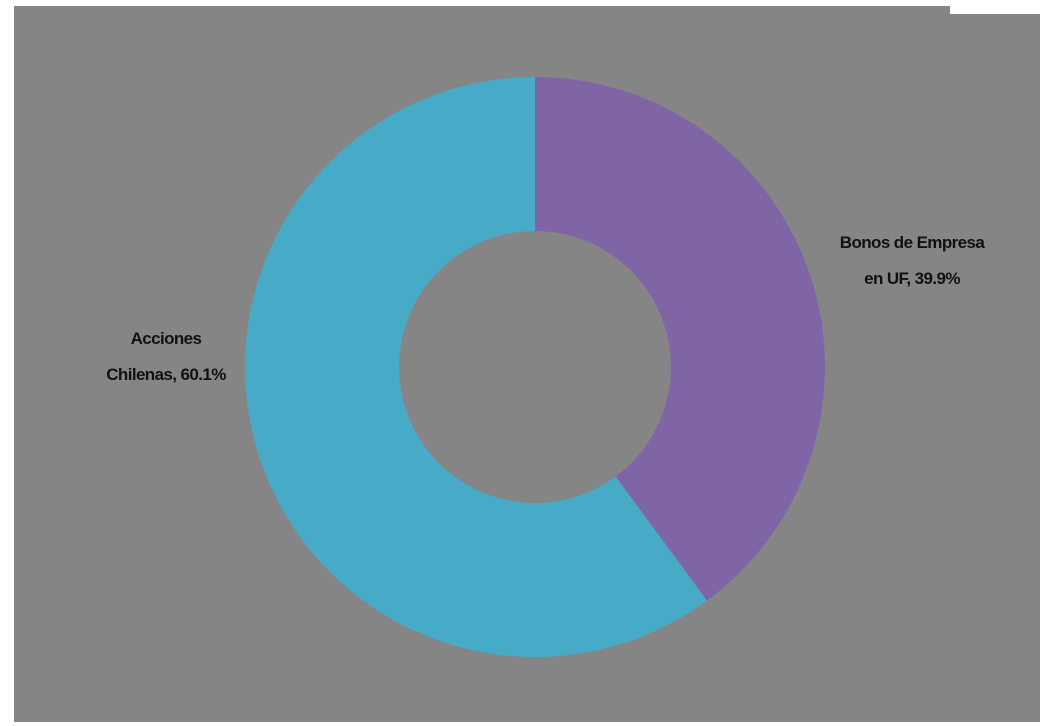 The height and width of the screenshot is (726, 1044). What do you see at coordinates (997, 7) in the screenshot?
I see `corner-gap` at bounding box center [997, 7].